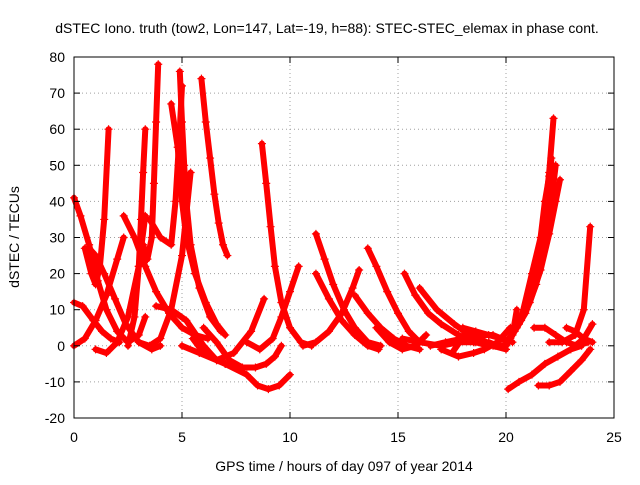 The width and height of the screenshot is (640, 485). I want to click on y-tick-label: -10, so click(55, 382).